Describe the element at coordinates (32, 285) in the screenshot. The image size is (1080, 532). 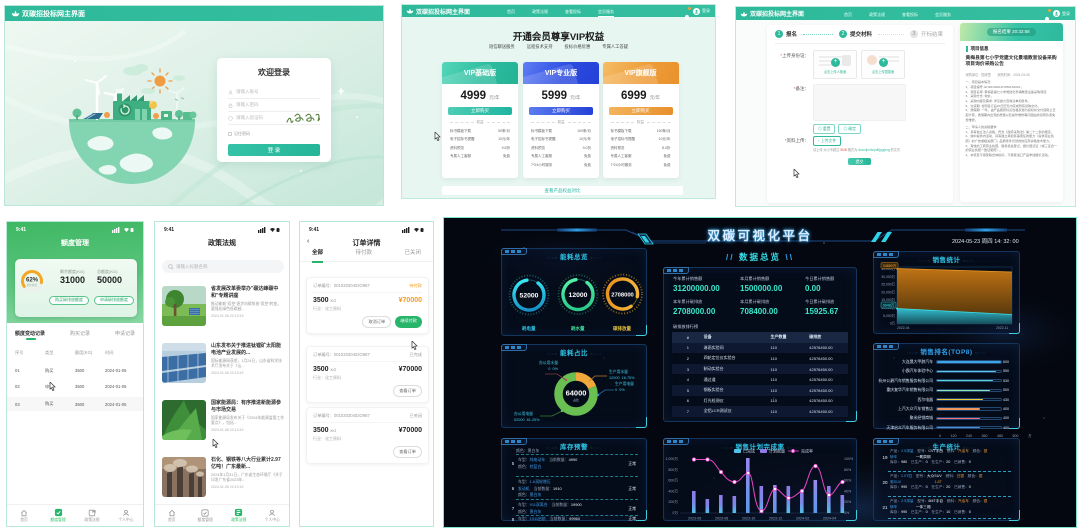
I see `svg-text: 剩余额度` at that location.